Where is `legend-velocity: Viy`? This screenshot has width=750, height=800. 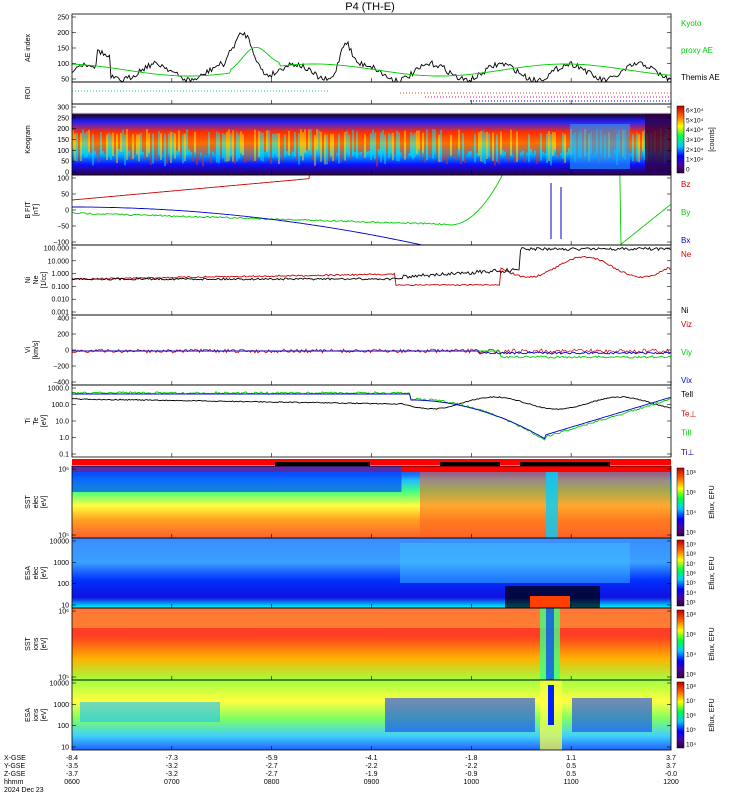 legend-velocity: Viy is located at coordinates (686, 352).